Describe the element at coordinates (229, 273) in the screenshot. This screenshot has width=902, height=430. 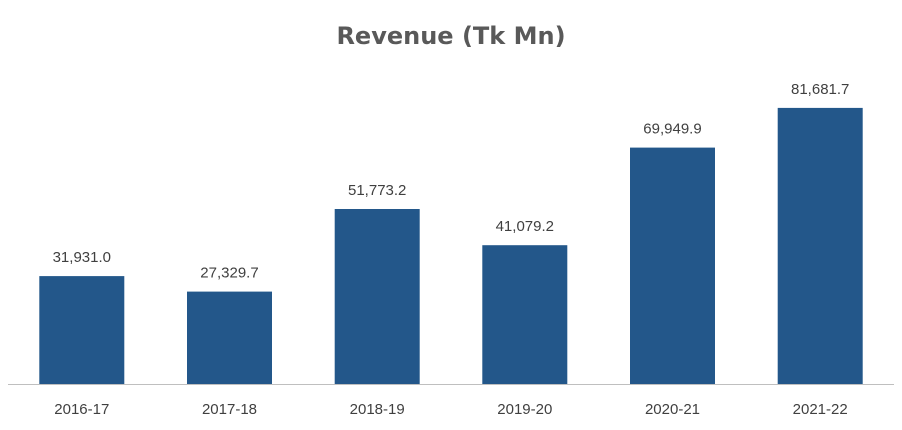
I see `data-label-2017-18: 27,329.7` at that location.